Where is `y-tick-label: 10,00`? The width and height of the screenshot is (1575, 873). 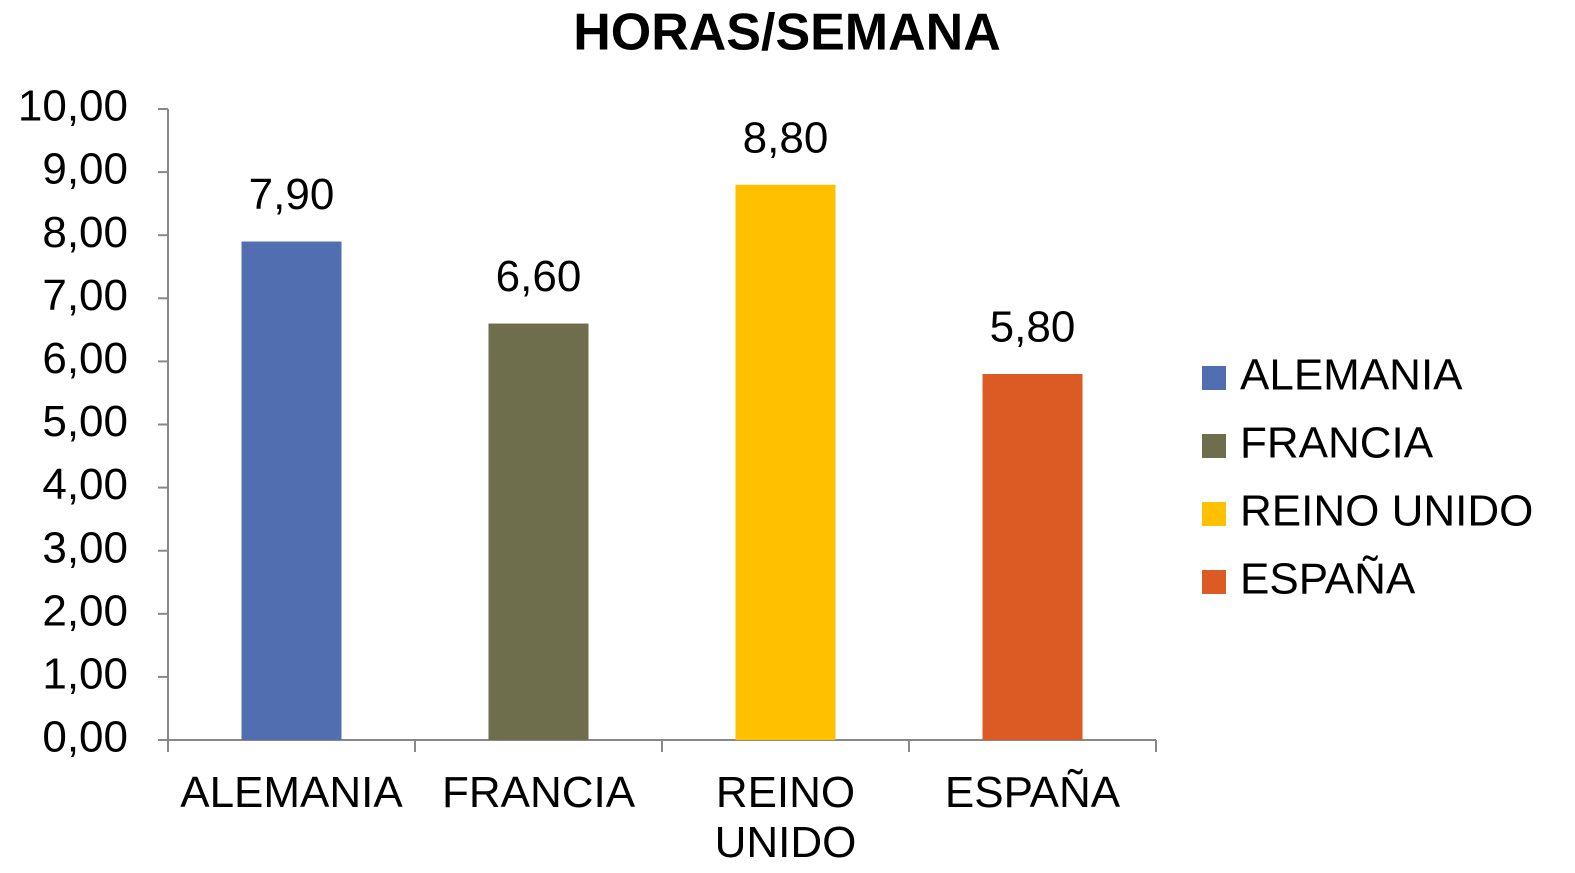 y-tick-label: 10,00 is located at coordinates (73, 106).